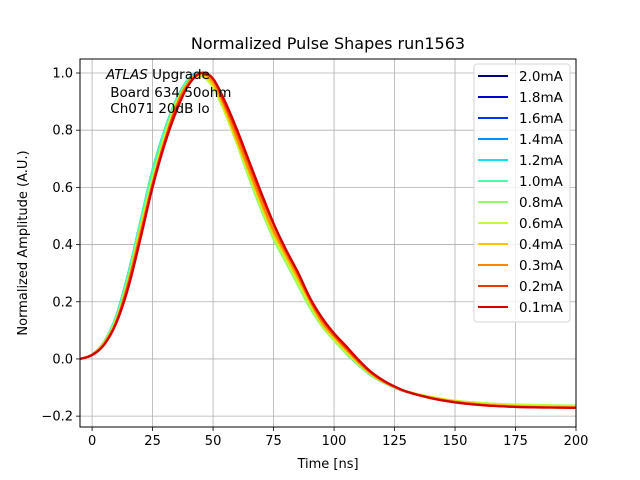 The width and height of the screenshot is (640, 480). I want to click on legend-item: 1.0mA, so click(521, 182).